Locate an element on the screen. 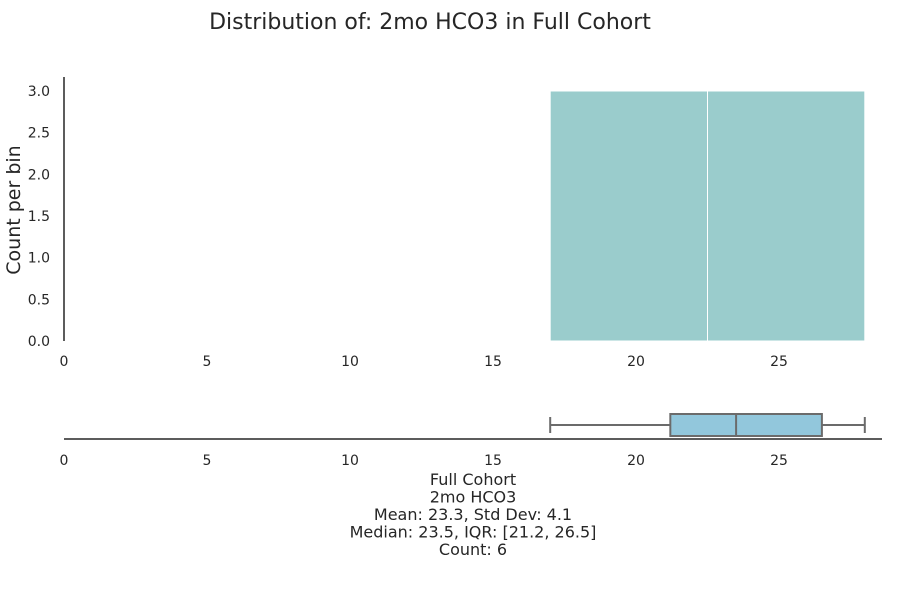 The image size is (900, 600). histogram-y-tick-label: 2.0 is located at coordinates (39, 175).